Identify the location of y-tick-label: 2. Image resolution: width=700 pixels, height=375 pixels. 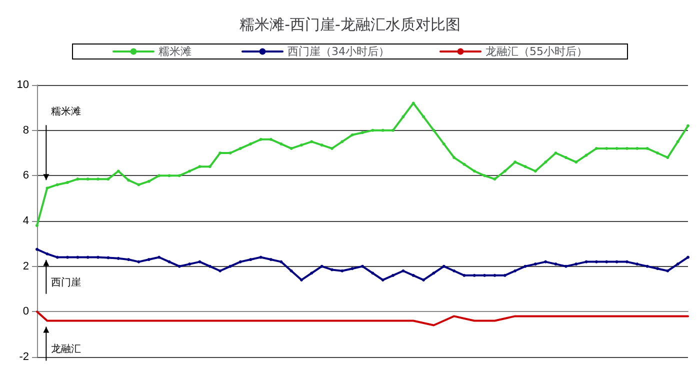
(25, 266).